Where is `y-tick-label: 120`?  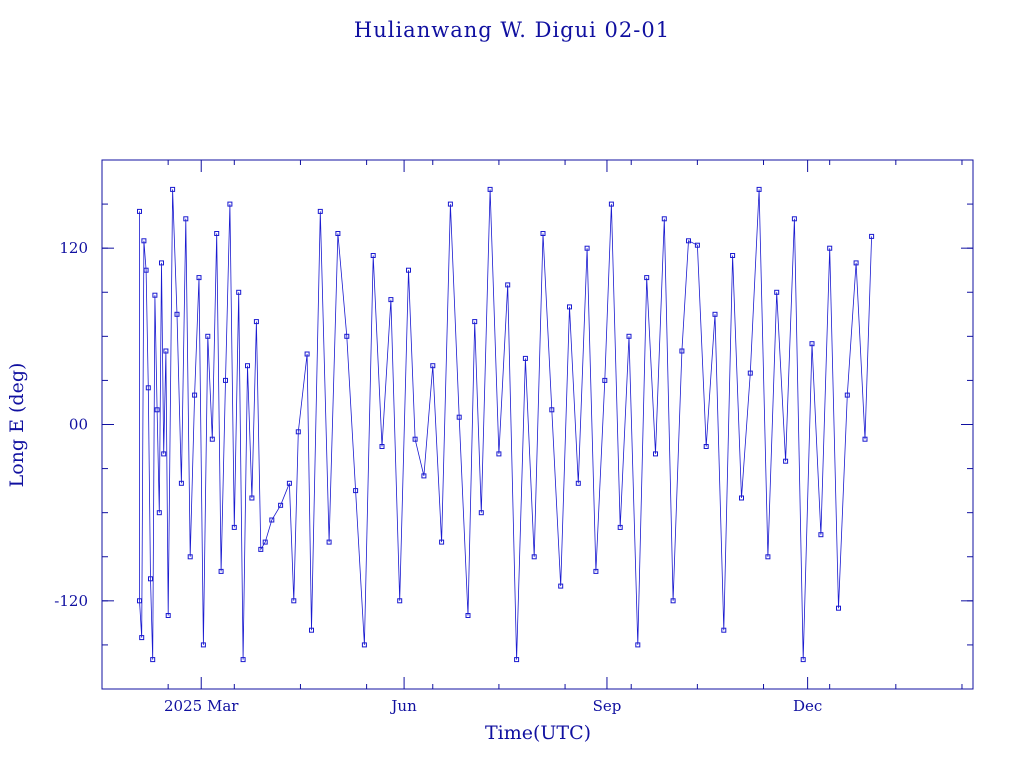
y-tick-label: 120 is located at coordinates (73, 248).